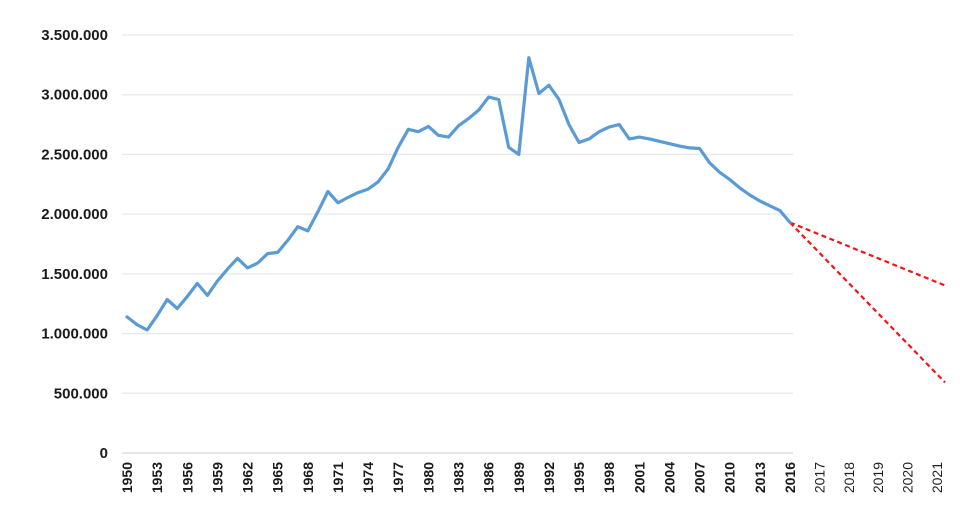  I want to click on x-tick-label: 1977, so click(398, 477).